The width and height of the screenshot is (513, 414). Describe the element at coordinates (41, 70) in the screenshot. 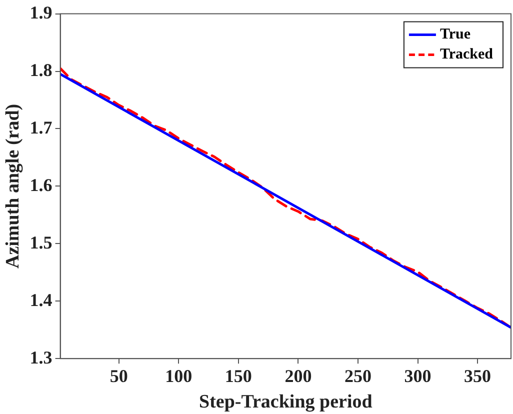

I see `y-tick-label: 1.8` at that location.